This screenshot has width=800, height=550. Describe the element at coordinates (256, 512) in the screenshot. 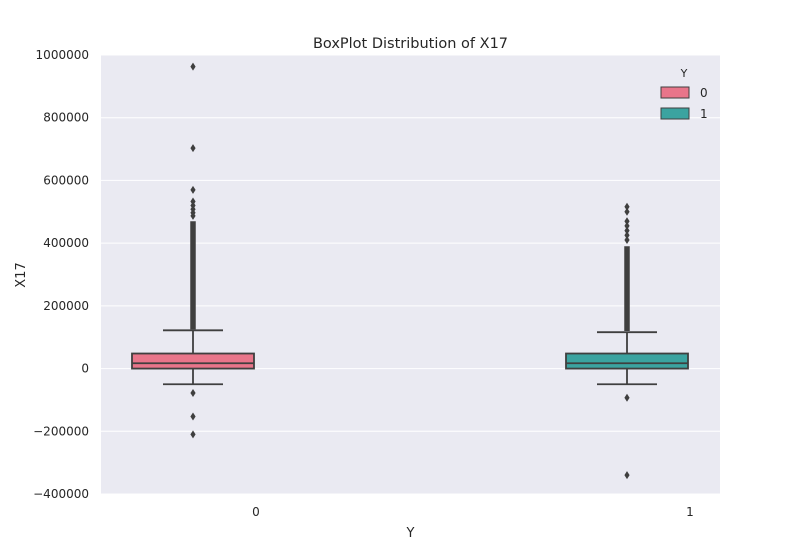

I see `x-tick-label: 0` at that location.